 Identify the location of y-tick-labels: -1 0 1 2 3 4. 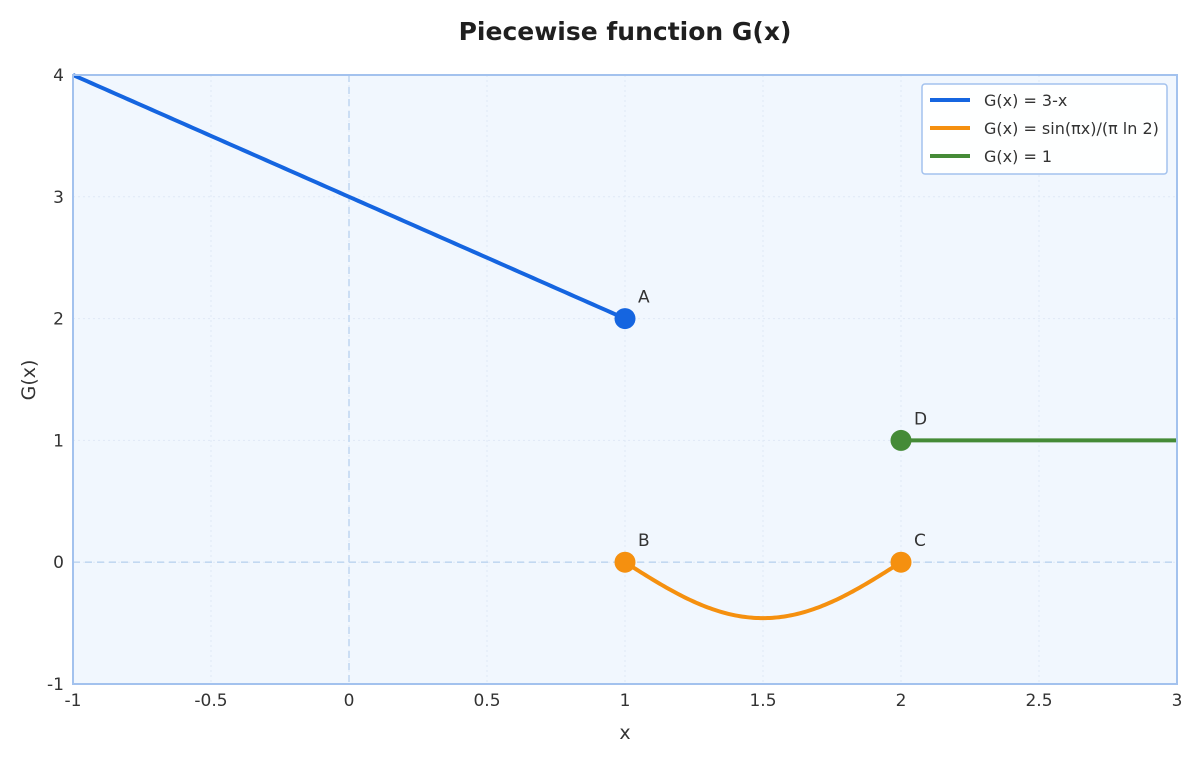
(55, 380).